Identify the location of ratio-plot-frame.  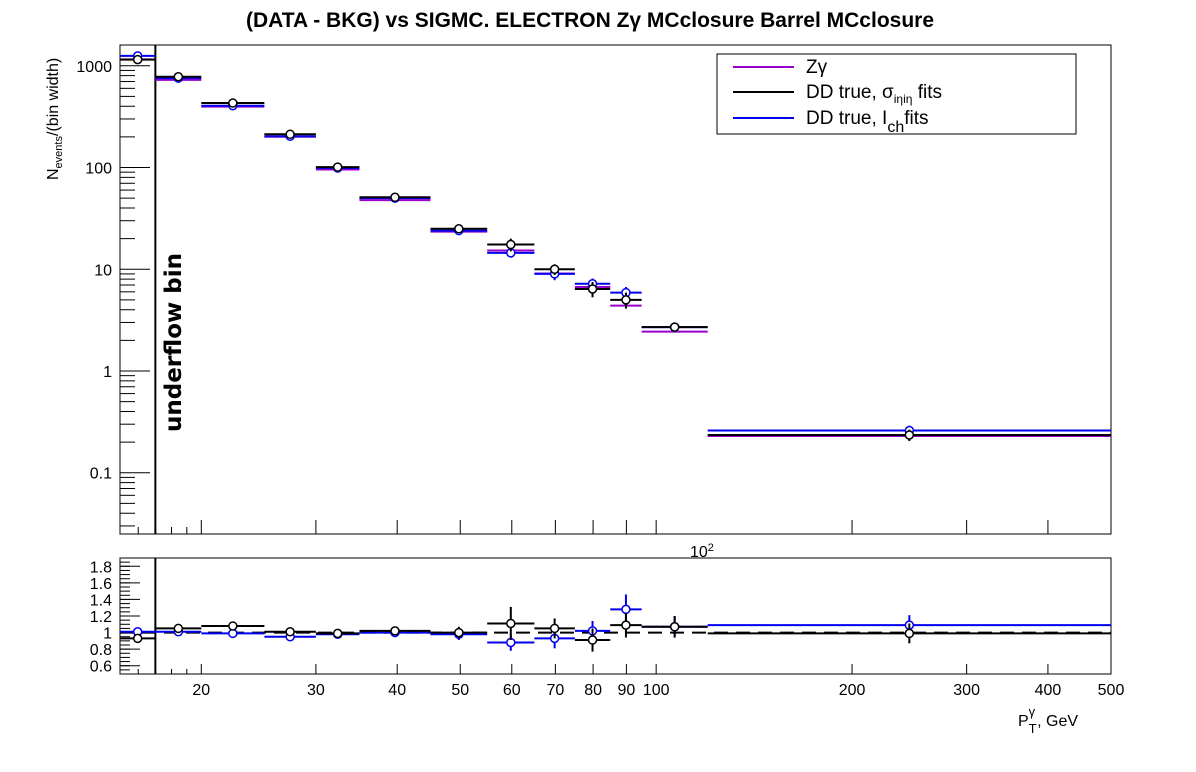
(615, 616).